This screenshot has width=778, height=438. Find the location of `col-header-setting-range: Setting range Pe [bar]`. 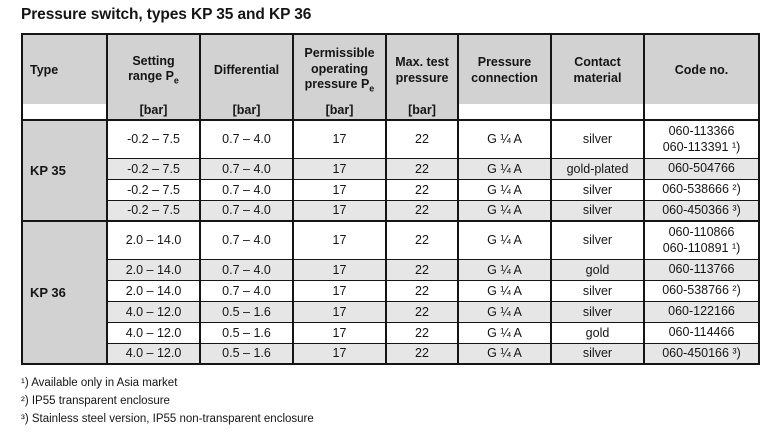

col-header-setting-range: Setting range Pe [bar] is located at coordinates (153, 77).